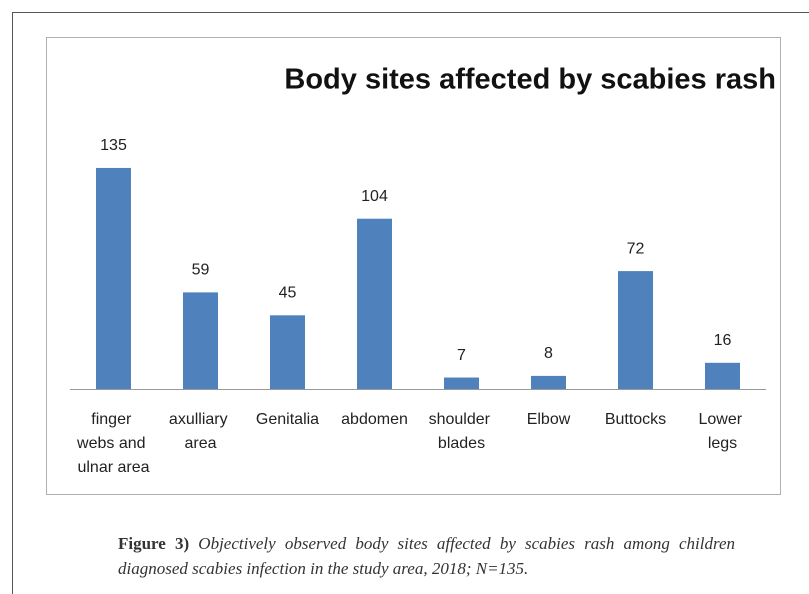 This screenshot has height=594, width=809. What do you see at coordinates (530, 80) in the screenshot?
I see `chart-title: Body sites affected by scabies rash` at bounding box center [530, 80].